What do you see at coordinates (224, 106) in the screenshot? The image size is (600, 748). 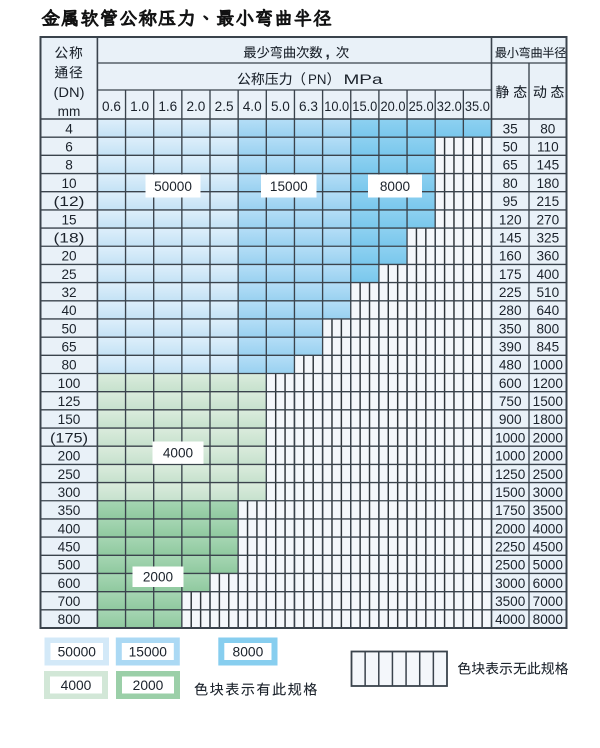 I see `svg-text: 2.5` at bounding box center [224, 106].